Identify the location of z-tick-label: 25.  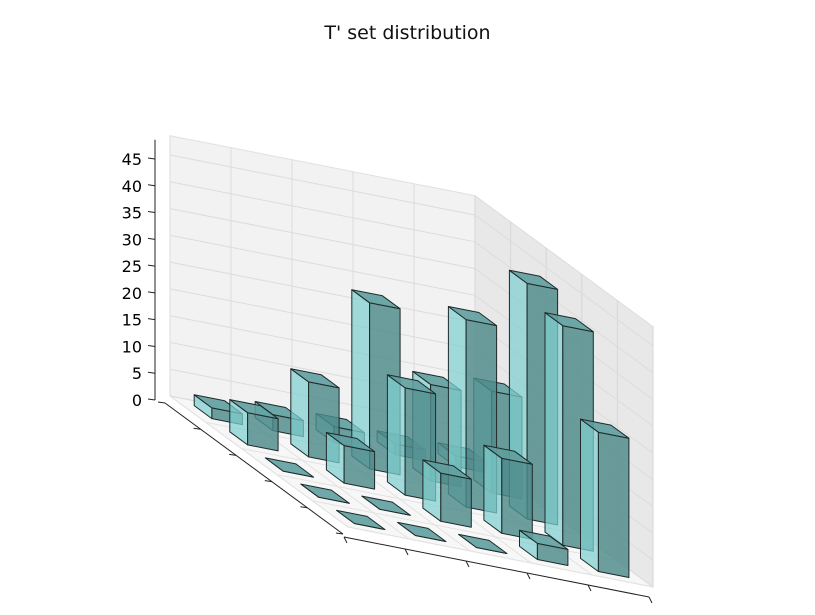
(132, 266).